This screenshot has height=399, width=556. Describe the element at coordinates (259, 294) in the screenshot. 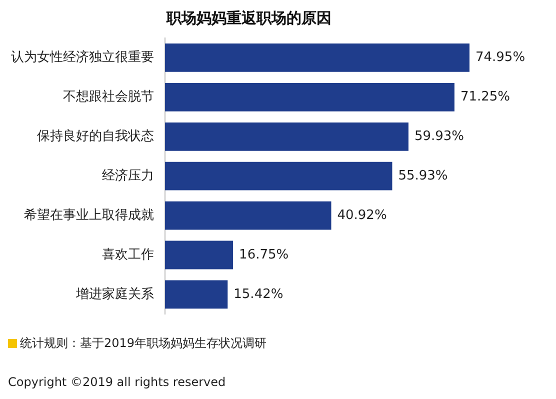

I see `data-label: 15.42%` at that location.